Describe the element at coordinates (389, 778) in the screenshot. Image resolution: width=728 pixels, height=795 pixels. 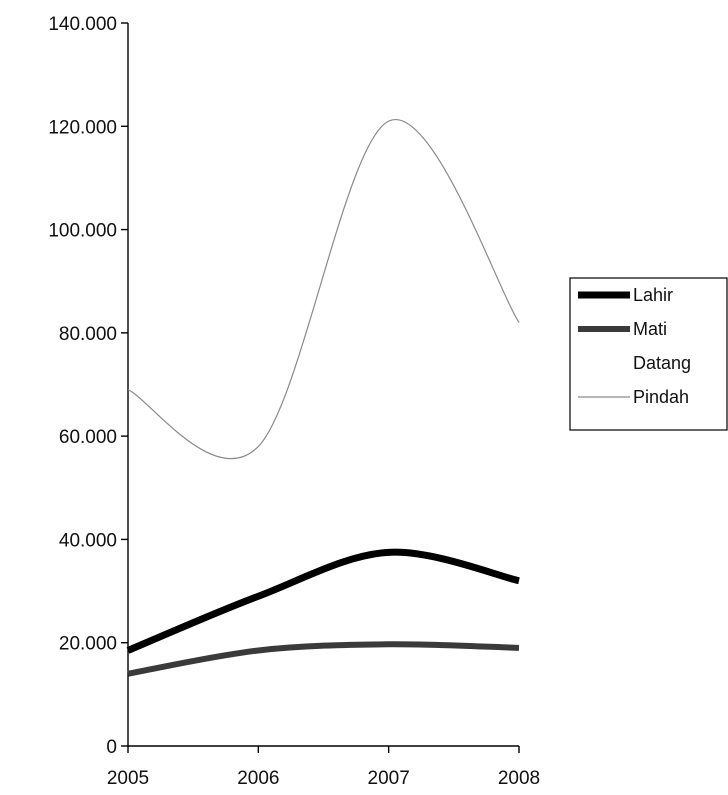
I see `x-tick-label: 2007` at that location.